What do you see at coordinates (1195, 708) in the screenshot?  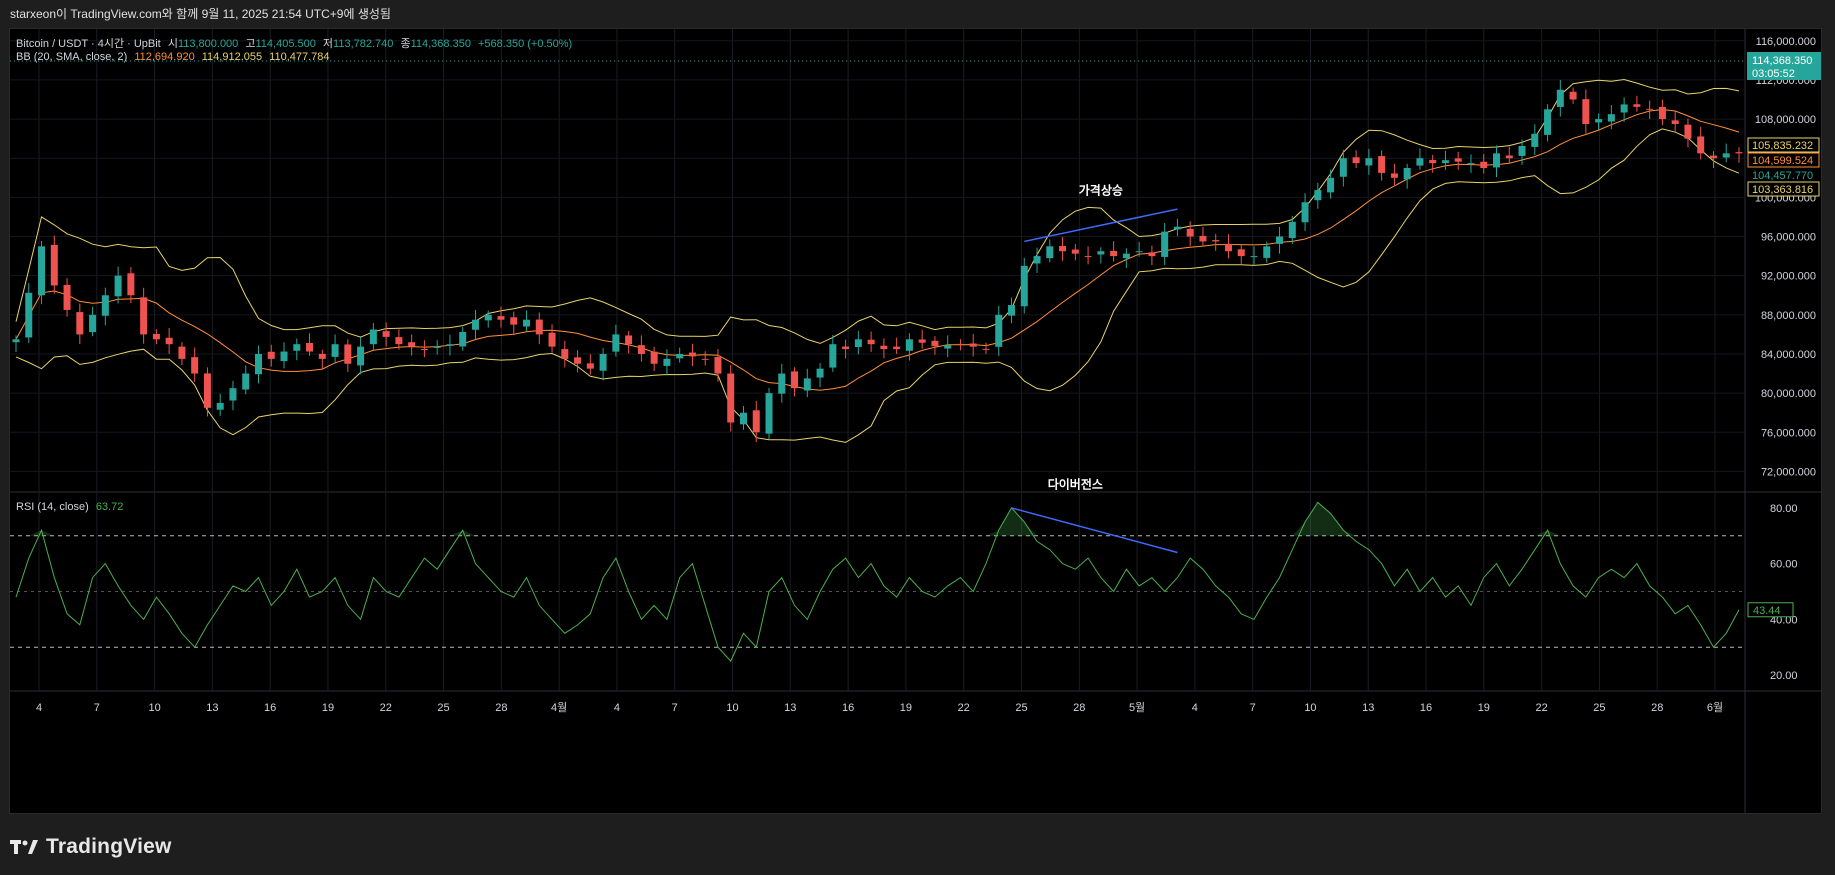 I see `x-tick-label: 4` at bounding box center [1195, 708].